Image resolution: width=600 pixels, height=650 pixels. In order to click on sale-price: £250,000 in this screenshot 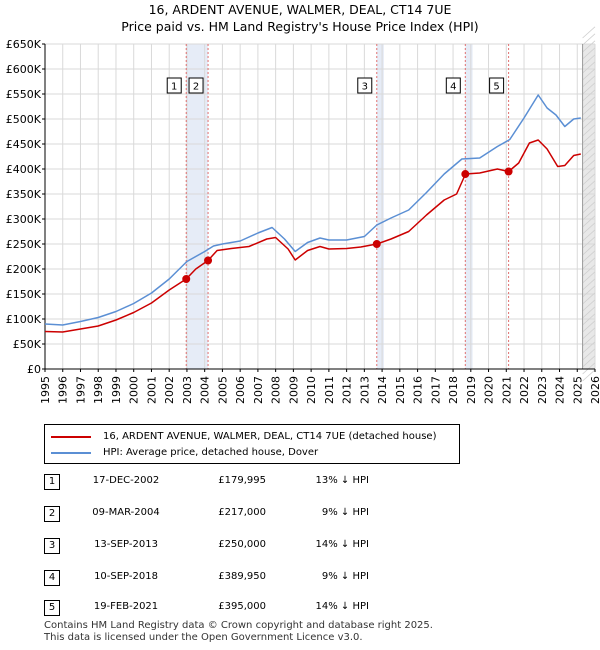, I will do `click(242, 544)`.